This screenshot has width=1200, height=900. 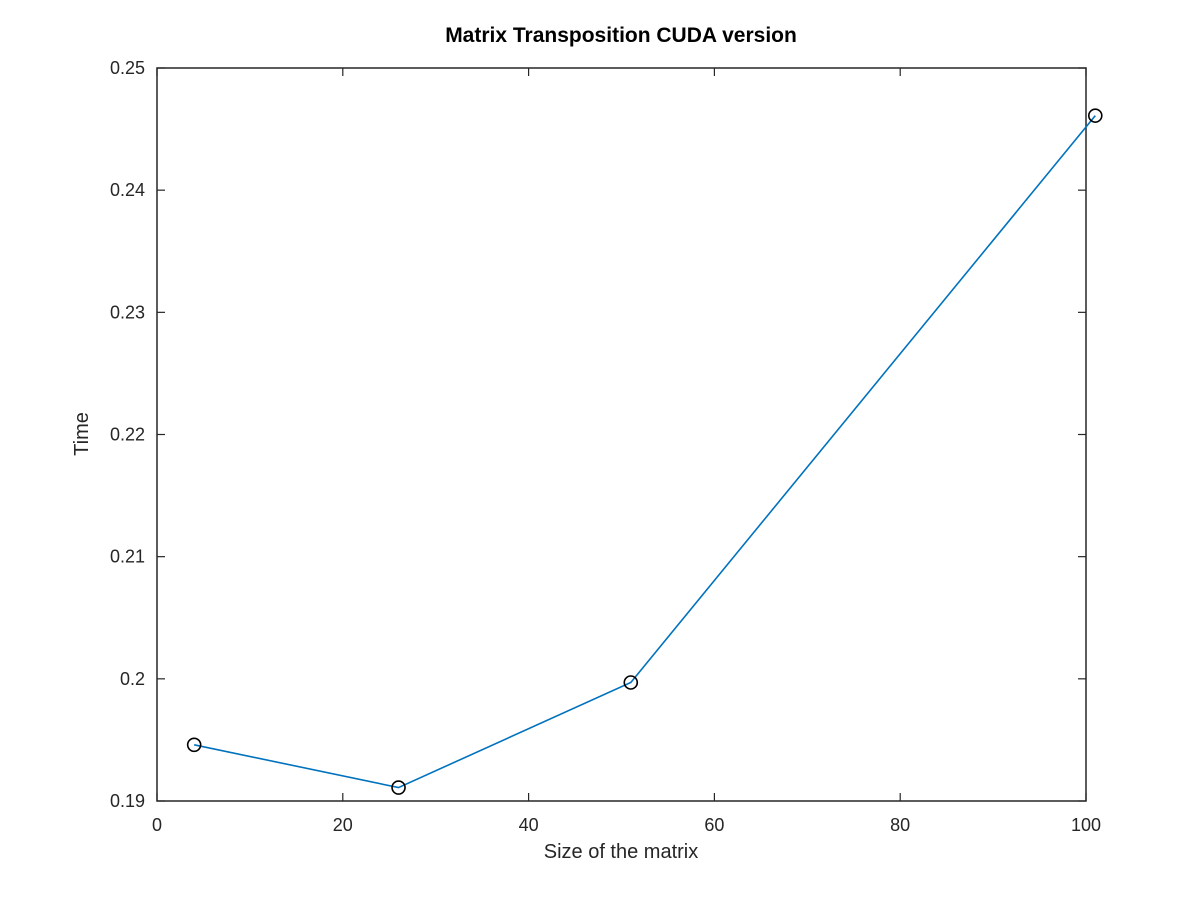 I want to click on y-tick-label: 0.24, so click(x=127, y=190).